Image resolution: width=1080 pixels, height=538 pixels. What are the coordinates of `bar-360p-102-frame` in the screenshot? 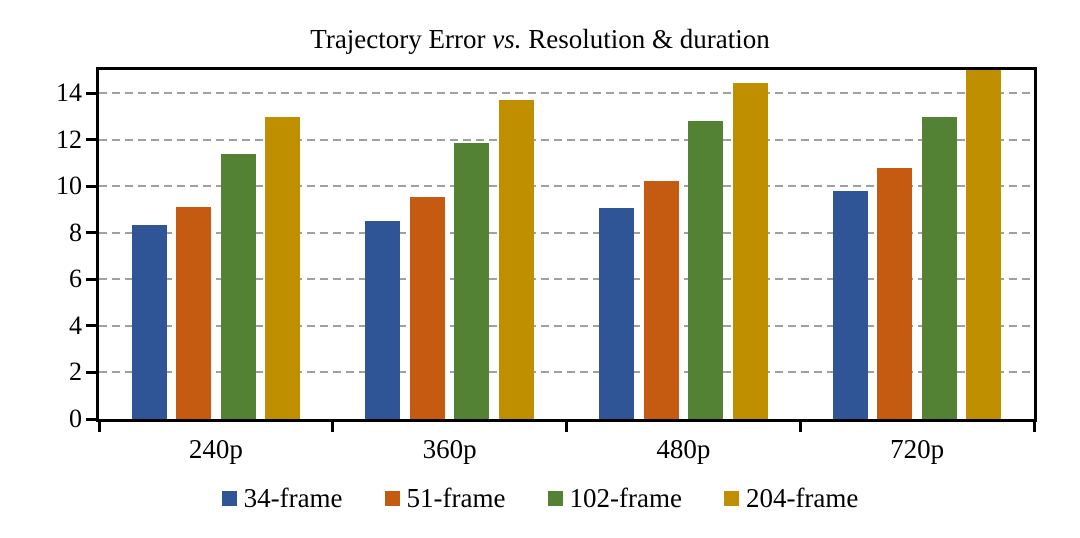 It's located at (472, 281).